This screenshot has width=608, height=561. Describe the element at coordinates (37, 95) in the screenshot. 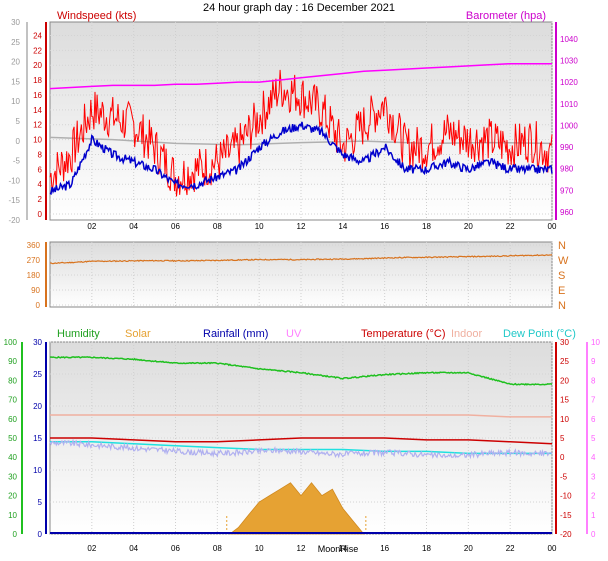

I see `wind-tick-16: 16` at that location.